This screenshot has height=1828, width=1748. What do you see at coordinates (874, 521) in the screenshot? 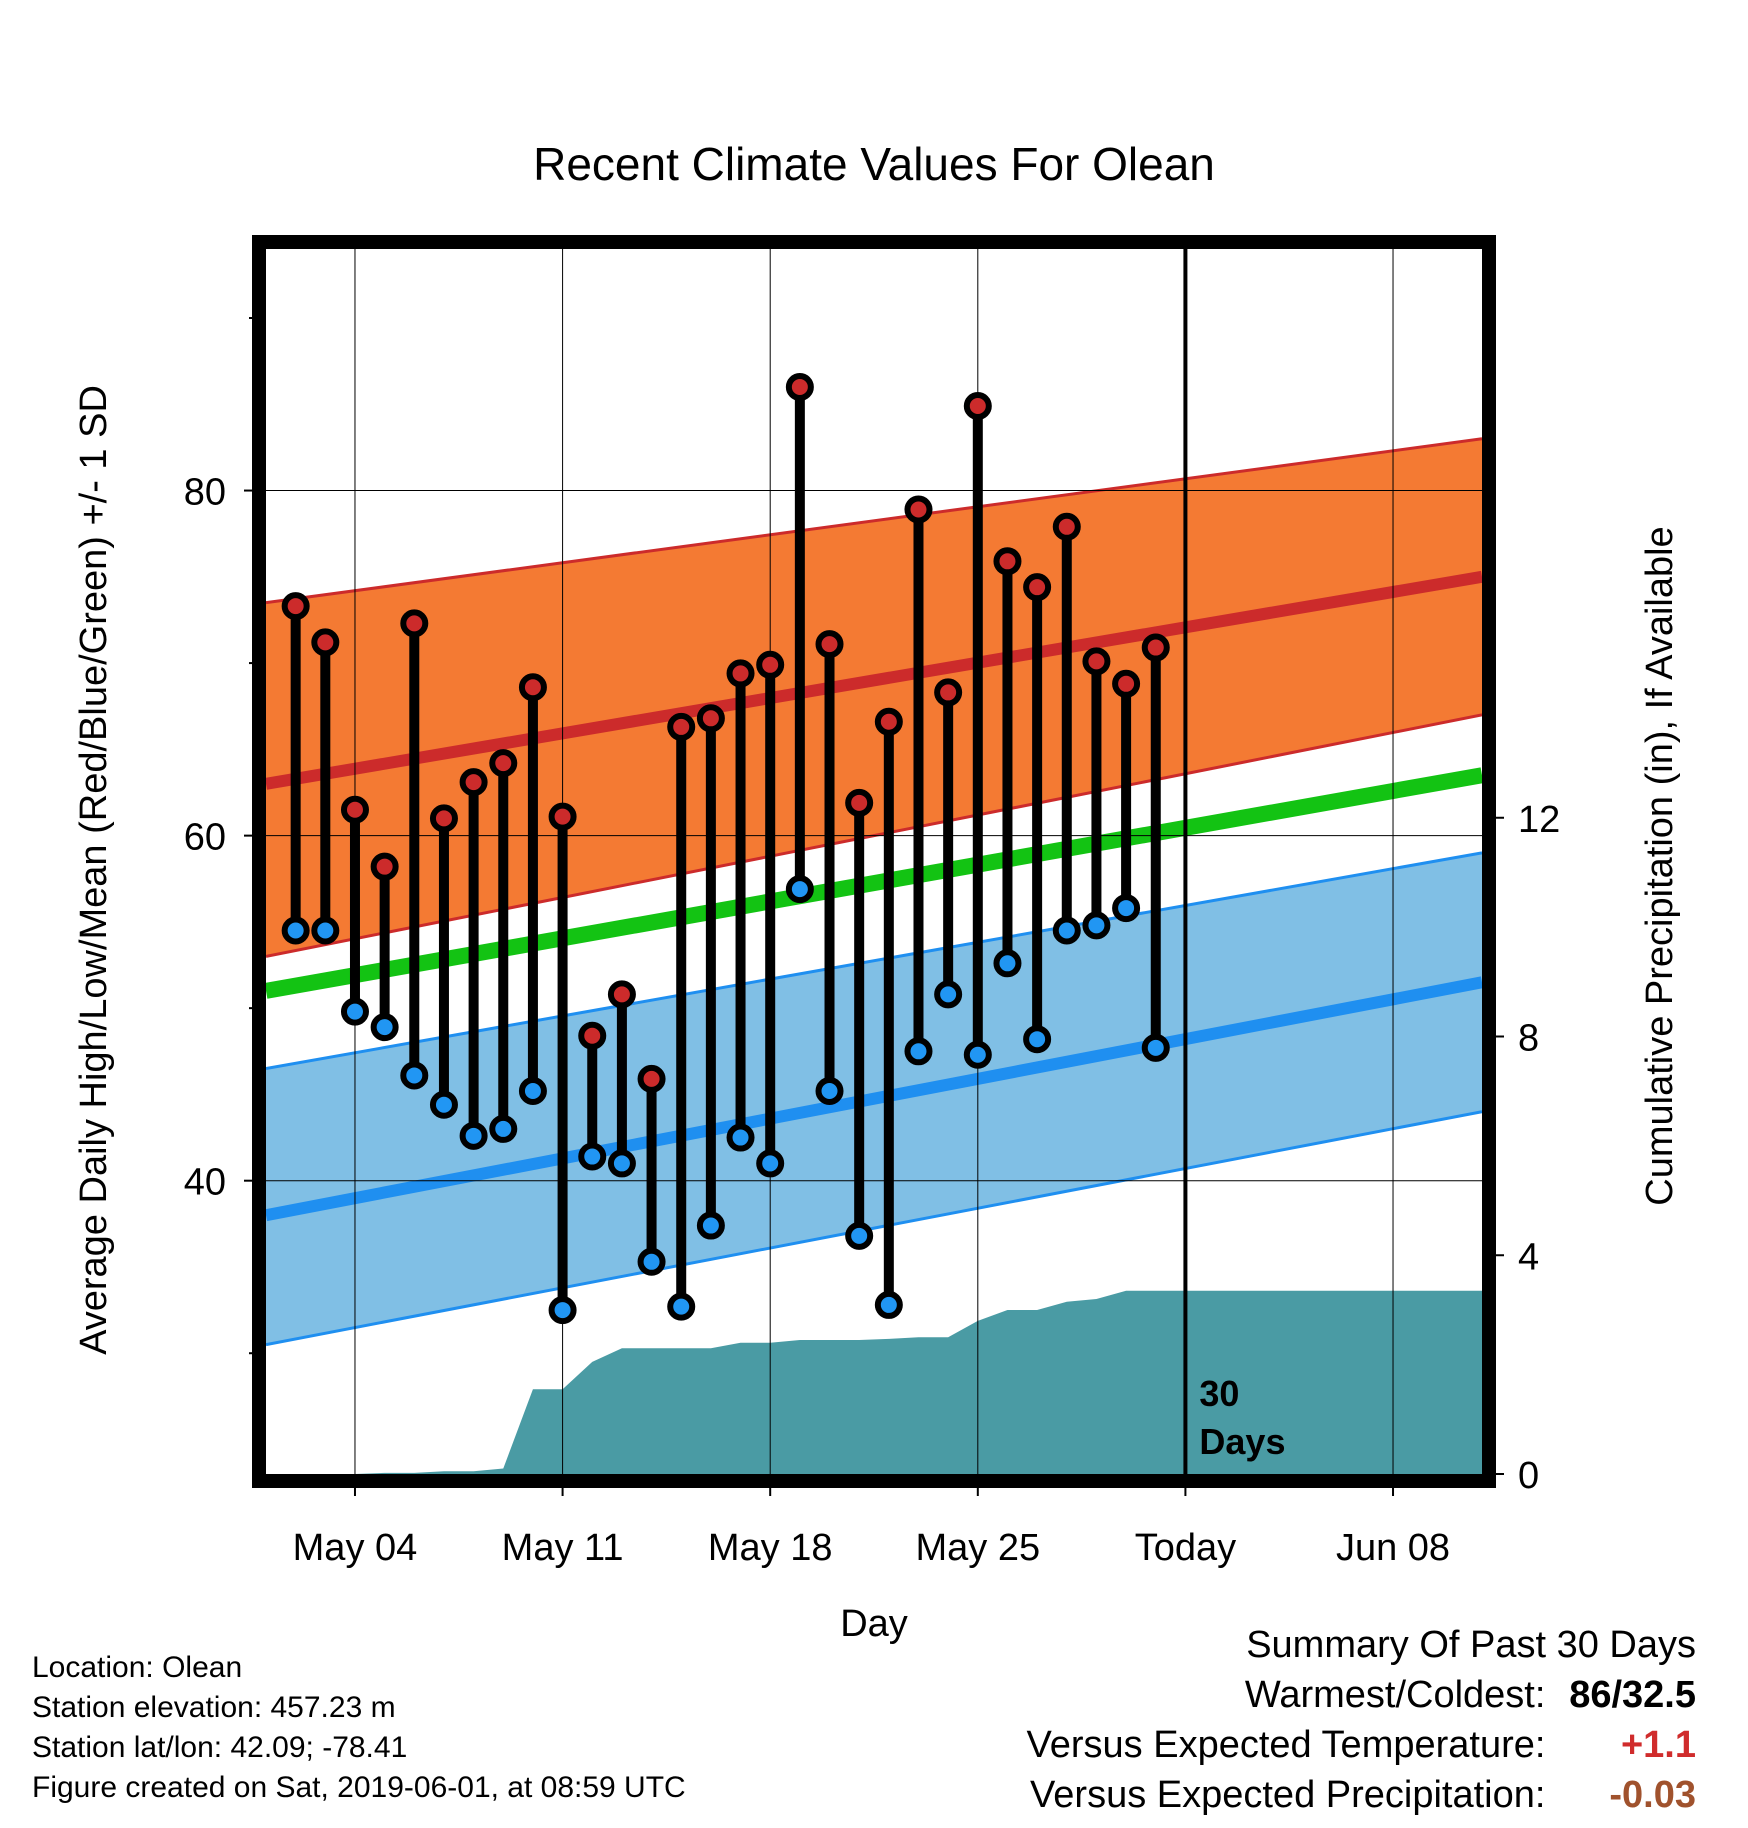
I see `high-normal-band-upper-edge` at bounding box center [874, 521].